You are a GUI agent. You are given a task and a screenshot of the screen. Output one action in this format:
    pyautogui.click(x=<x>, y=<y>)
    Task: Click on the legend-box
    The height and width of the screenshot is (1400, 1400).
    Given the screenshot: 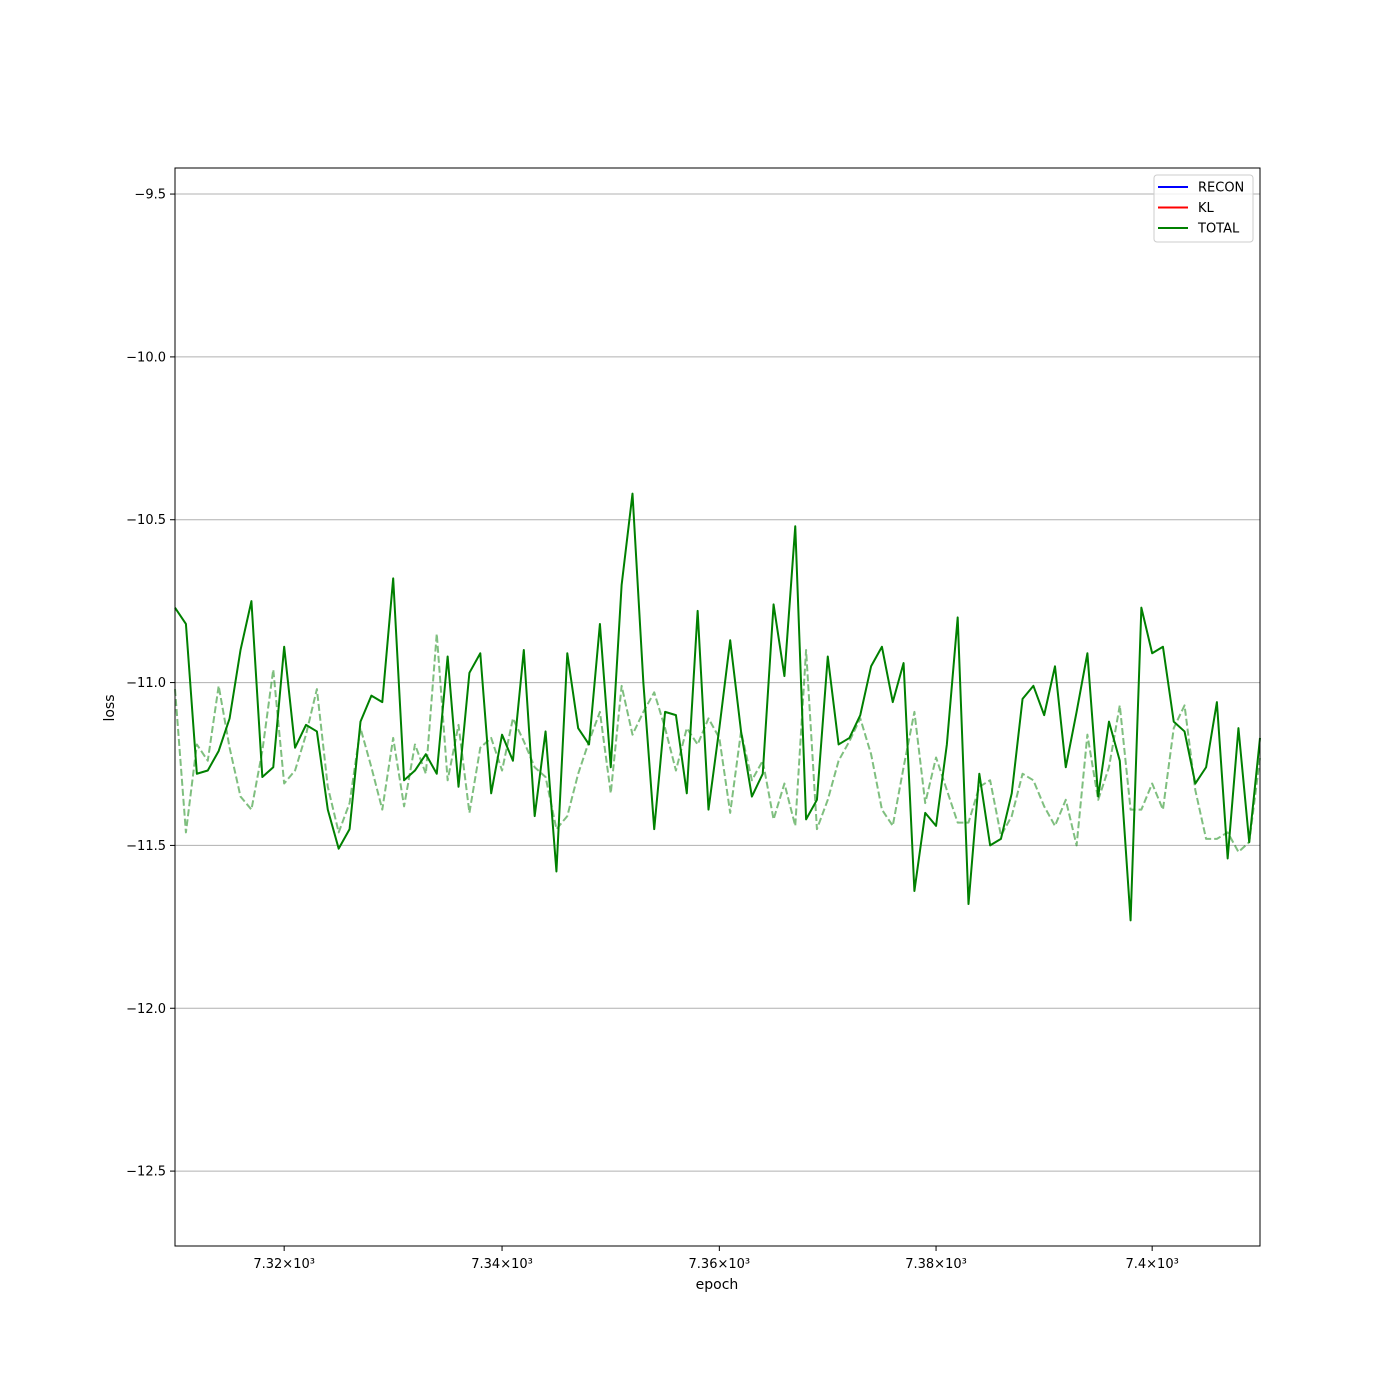 What is the action you would take?
    pyautogui.click(x=1203, y=208)
    